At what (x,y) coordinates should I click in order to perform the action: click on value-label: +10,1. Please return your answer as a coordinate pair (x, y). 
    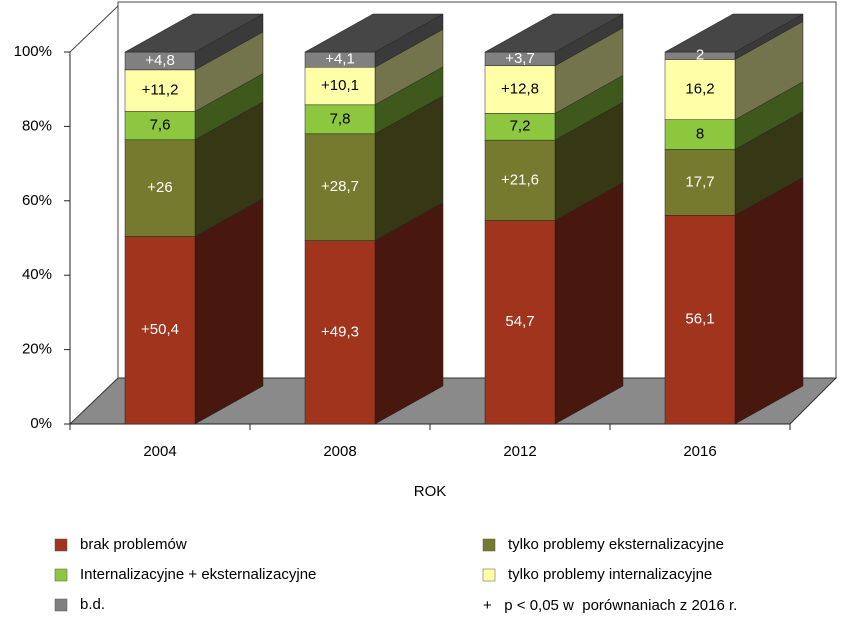
    Looking at the image, I should click on (340, 85).